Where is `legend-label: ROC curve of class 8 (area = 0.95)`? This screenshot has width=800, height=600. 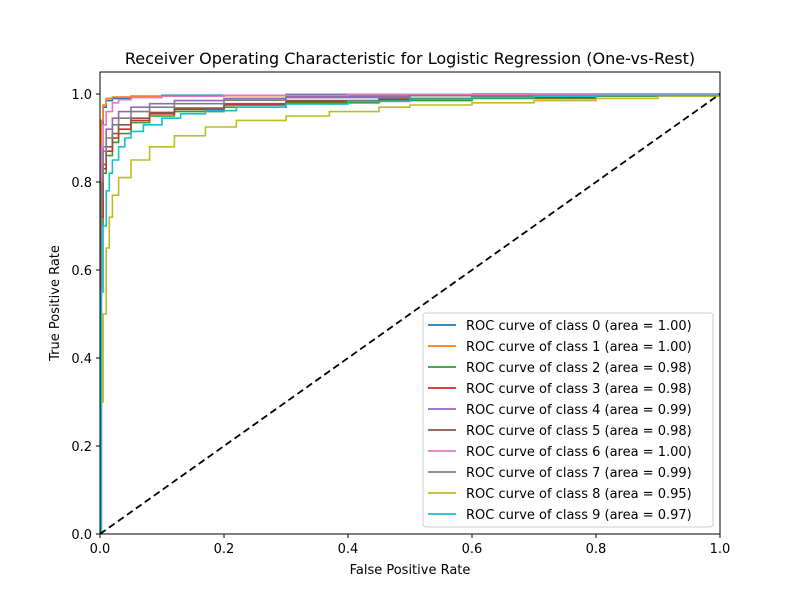 legend-label: ROC curve of class 8 (area = 0.95) is located at coordinates (579, 494).